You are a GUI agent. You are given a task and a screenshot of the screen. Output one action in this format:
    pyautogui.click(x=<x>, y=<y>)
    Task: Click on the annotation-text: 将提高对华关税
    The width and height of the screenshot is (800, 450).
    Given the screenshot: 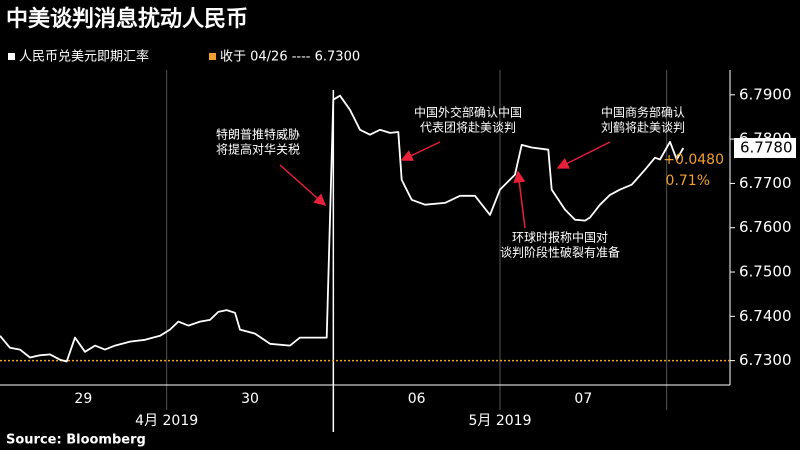 What is the action you would take?
    pyautogui.click(x=258, y=149)
    